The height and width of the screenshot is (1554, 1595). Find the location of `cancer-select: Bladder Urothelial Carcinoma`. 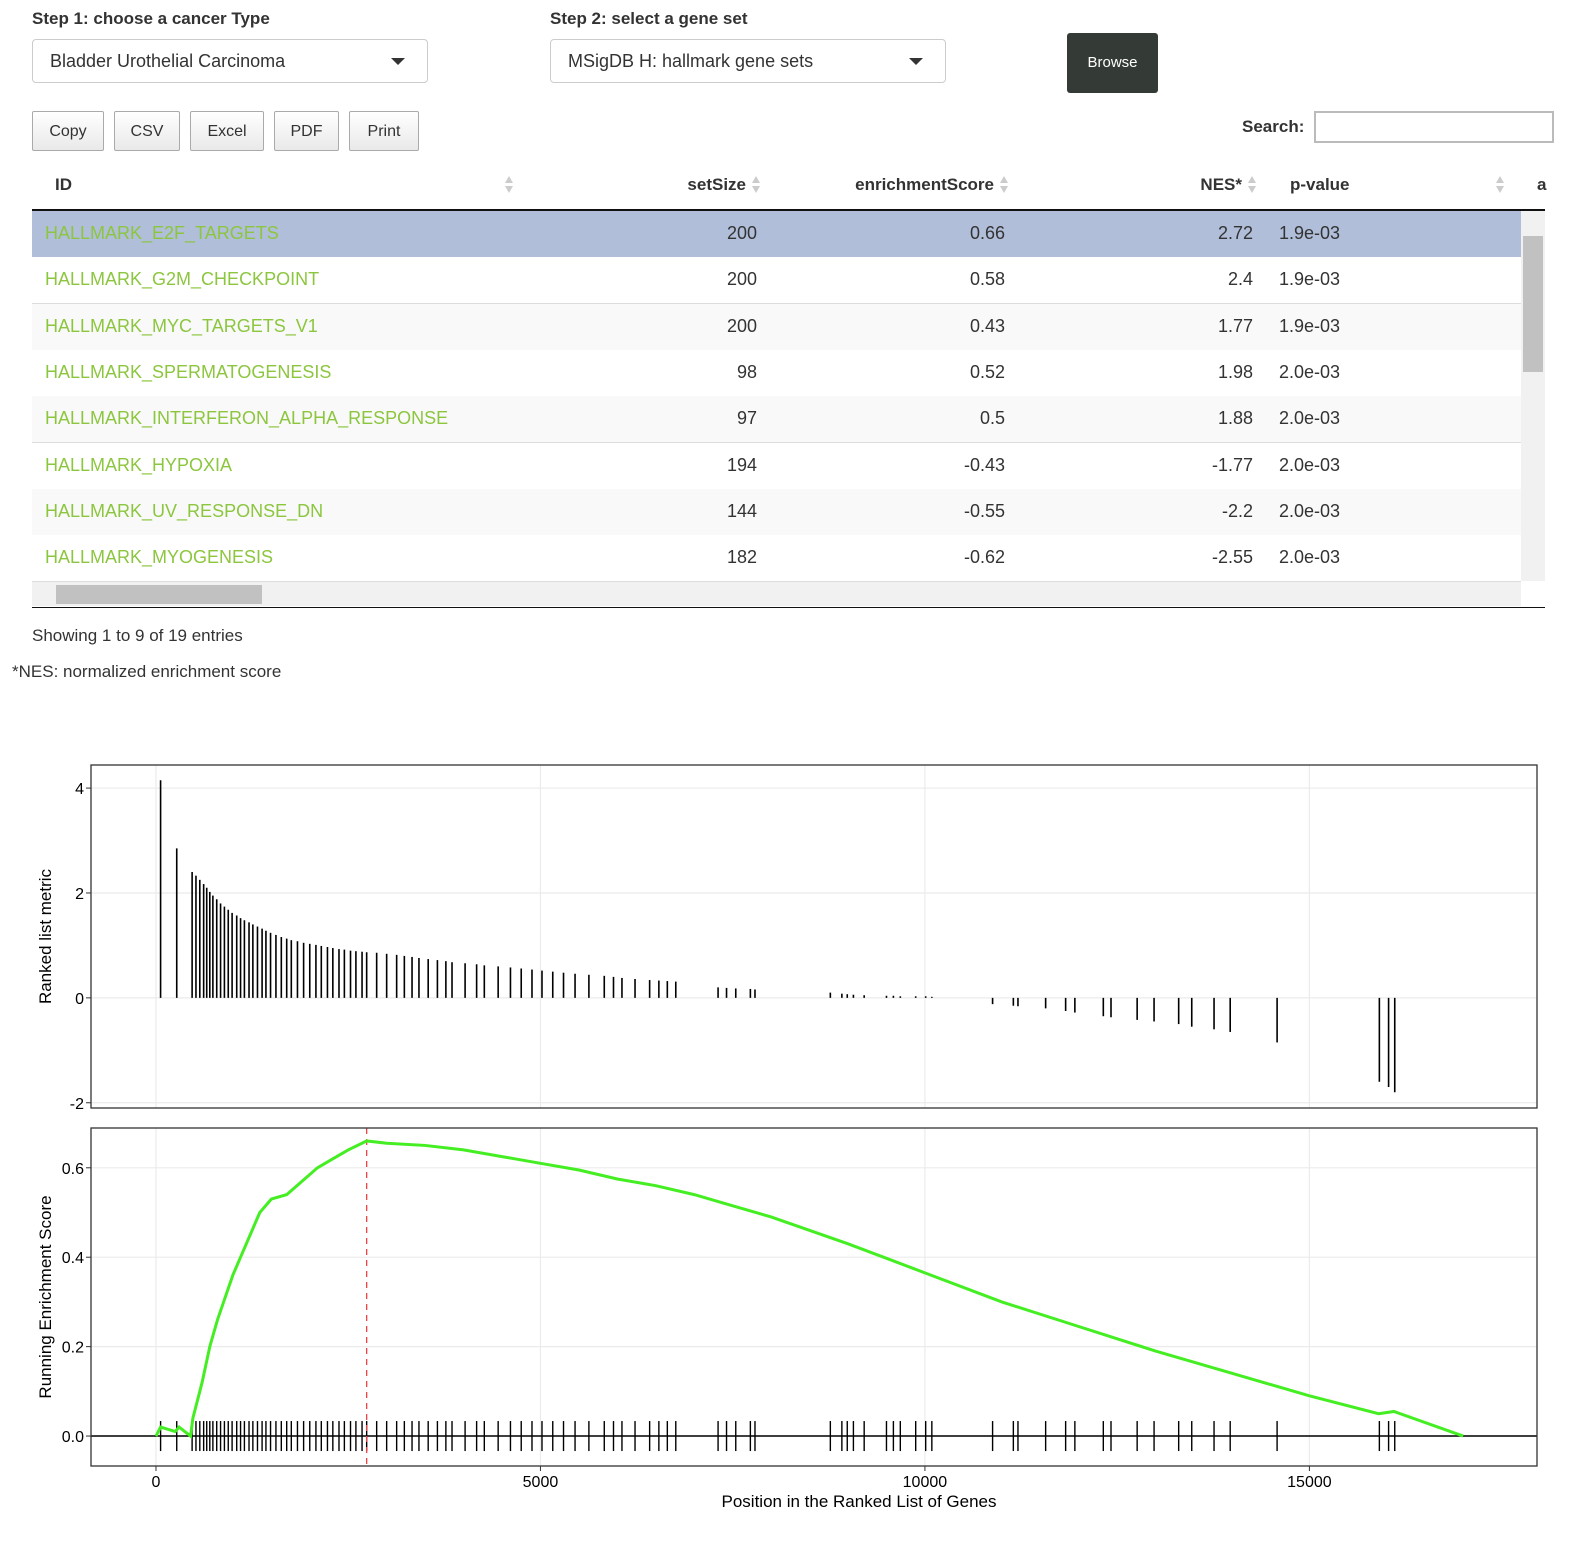

cancer-select: Bladder Urothelial Carcinoma is located at coordinates (230, 61).